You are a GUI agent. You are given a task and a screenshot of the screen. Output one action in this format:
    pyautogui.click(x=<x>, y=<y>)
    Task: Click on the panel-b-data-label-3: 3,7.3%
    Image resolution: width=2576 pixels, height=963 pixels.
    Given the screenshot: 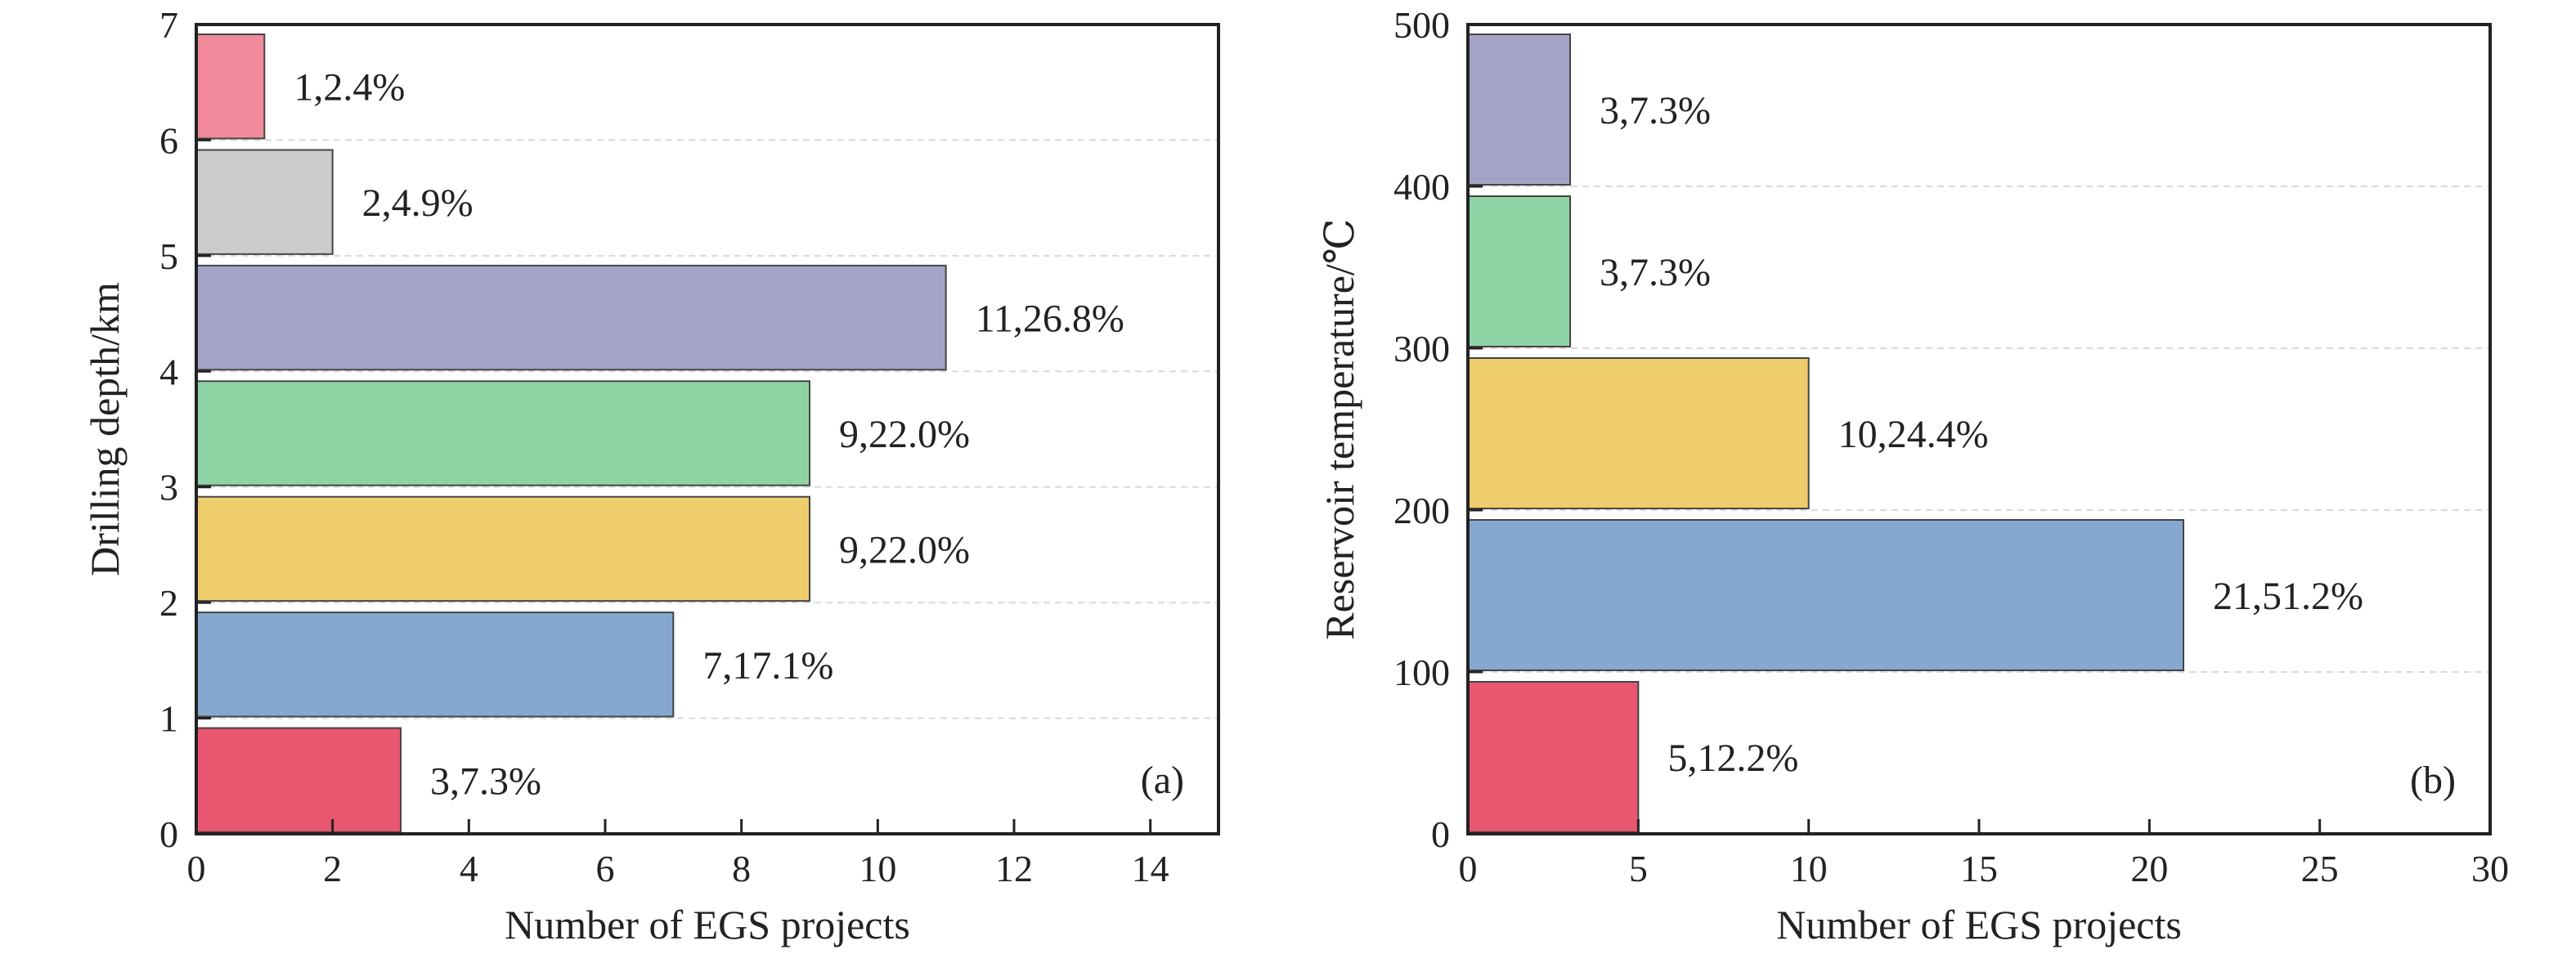 What is the action you would take?
    pyautogui.click(x=1655, y=272)
    